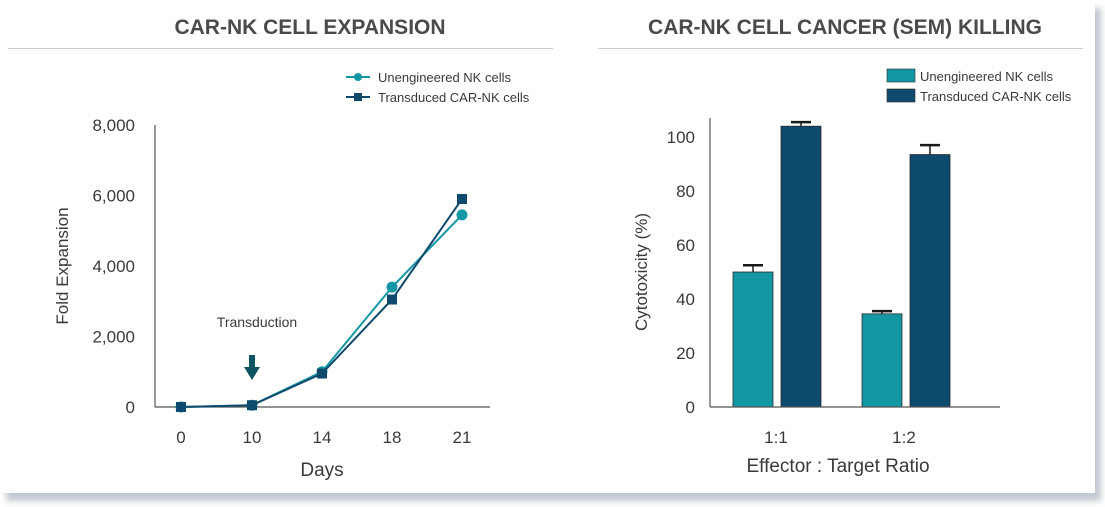 The height and width of the screenshot is (507, 1105). What do you see at coordinates (685, 245) in the screenshot?
I see `bar-y-tick-label: 60` at bounding box center [685, 245].